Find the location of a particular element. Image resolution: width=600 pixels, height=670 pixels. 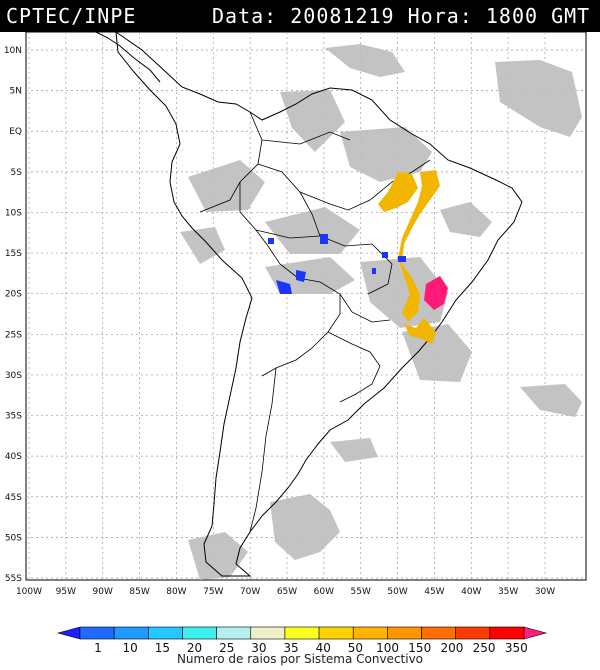

lon-label: 100W is located at coordinates (29, 592).